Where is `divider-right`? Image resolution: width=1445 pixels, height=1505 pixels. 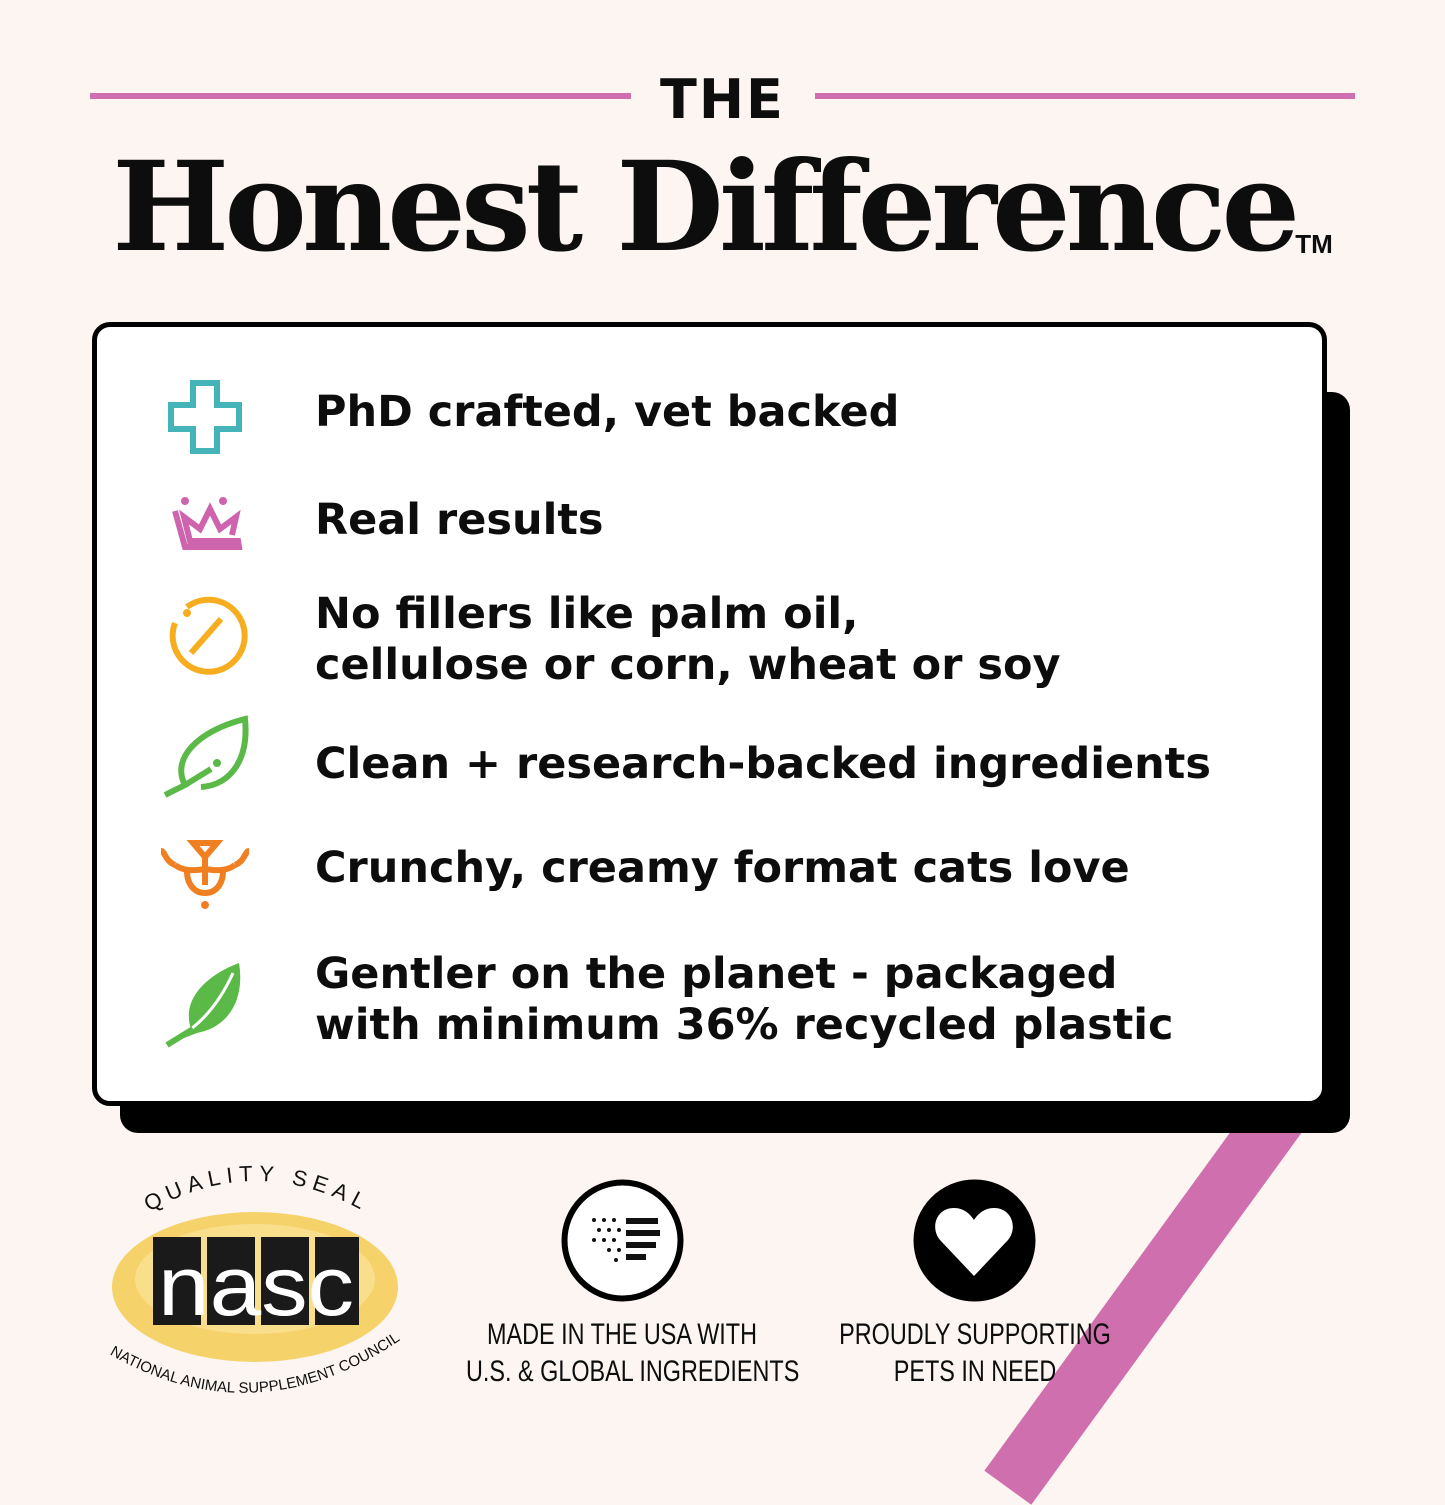 divider-right is located at coordinates (1085, 96).